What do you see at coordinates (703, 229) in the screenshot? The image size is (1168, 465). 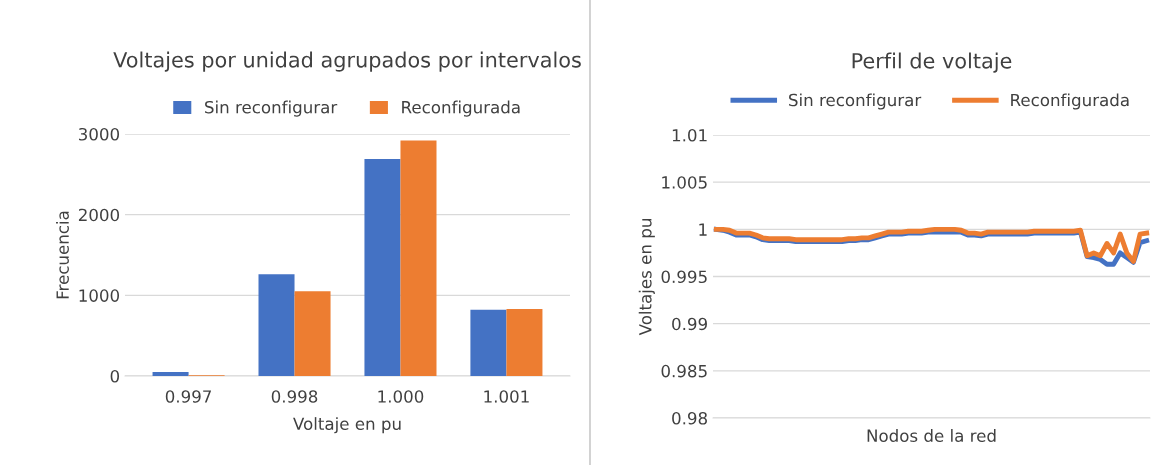 I see `y-tick-label: 1` at bounding box center [703, 229].